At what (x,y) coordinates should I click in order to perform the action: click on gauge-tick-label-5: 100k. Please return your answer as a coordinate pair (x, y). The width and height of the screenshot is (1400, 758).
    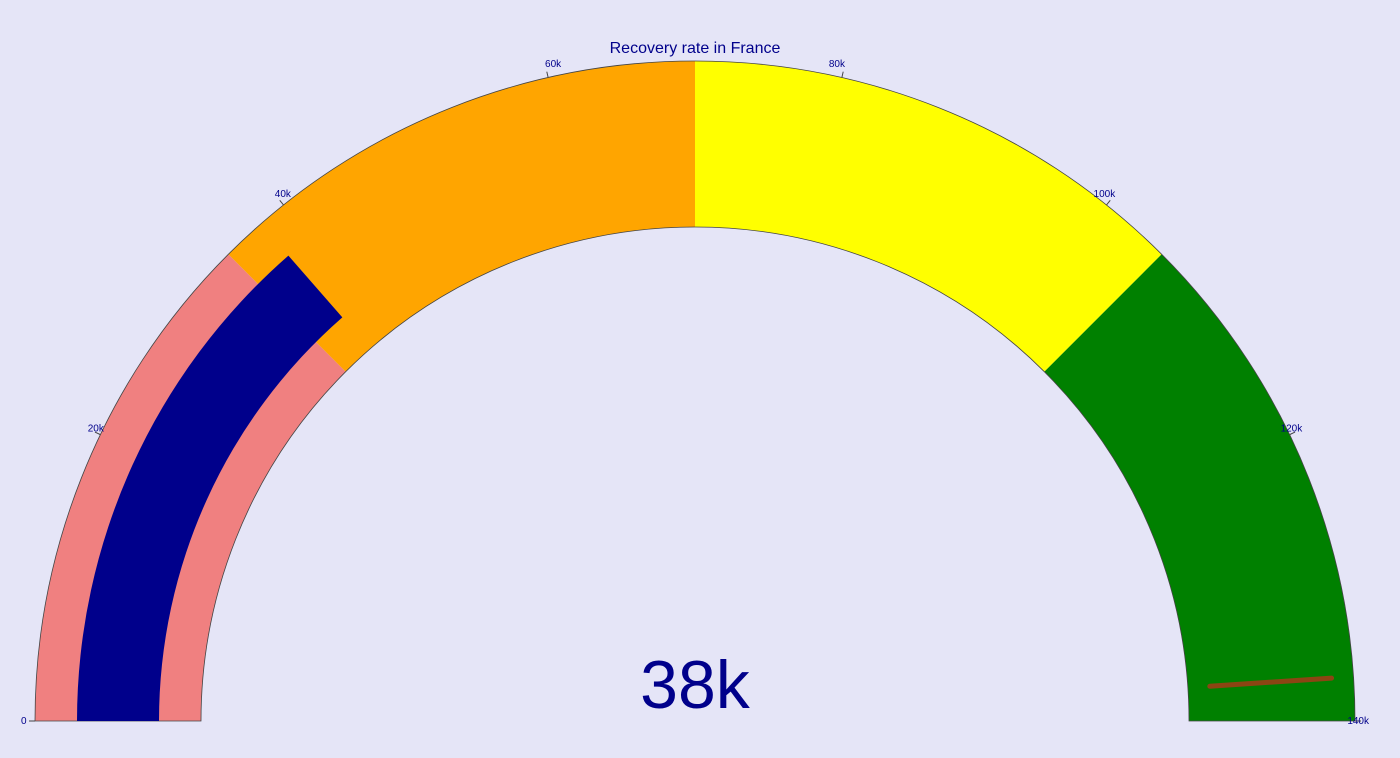
    Looking at the image, I should click on (1105, 194).